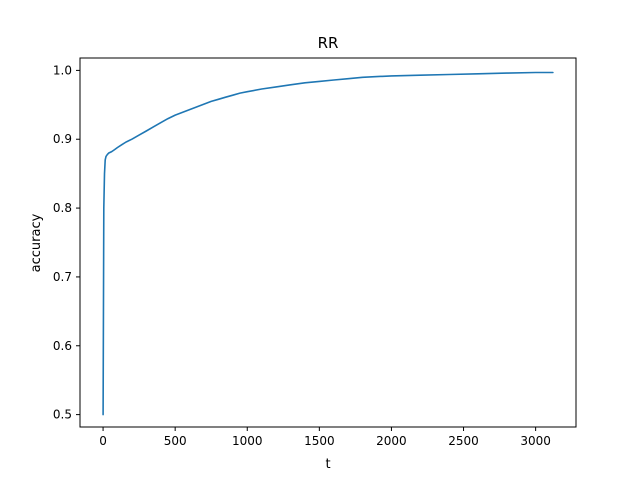  I want to click on x-tick-label: 3000, so click(535, 441).